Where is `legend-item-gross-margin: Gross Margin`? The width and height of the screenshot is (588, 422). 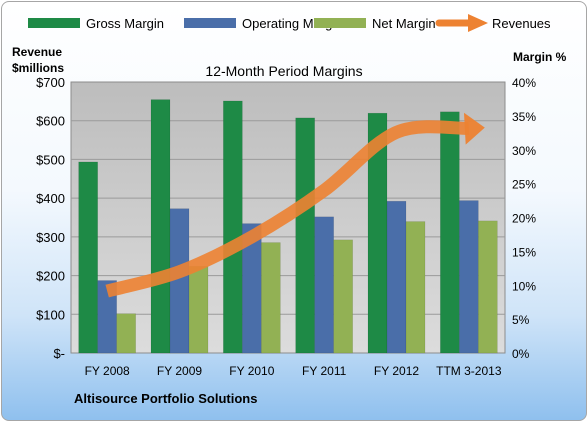
legend-item-gross-margin: Gross Margin is located at coordinates (96, 23).